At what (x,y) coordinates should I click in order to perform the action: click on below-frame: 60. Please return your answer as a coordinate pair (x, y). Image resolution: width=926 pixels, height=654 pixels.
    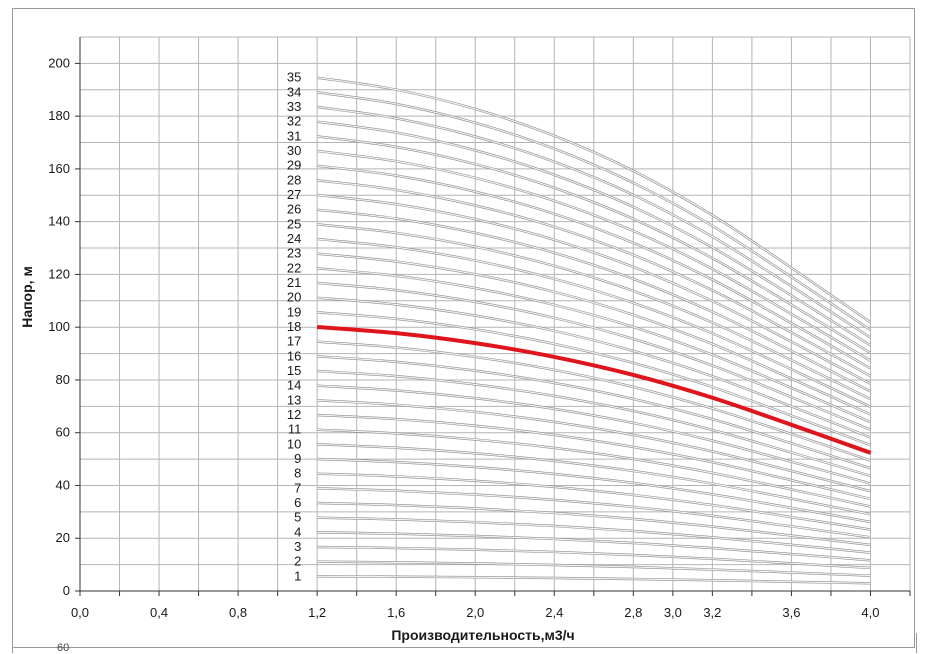
    Looking at the image, I should click on (464, 643).